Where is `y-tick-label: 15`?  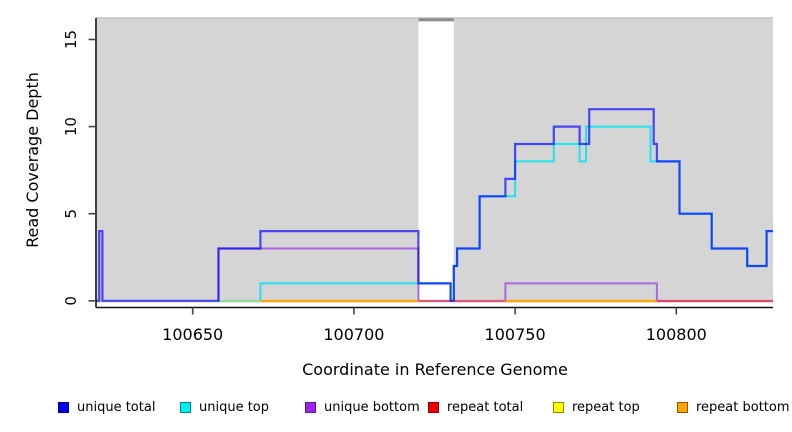 y-tick-label: 15 is located at coordinates (71, 39).